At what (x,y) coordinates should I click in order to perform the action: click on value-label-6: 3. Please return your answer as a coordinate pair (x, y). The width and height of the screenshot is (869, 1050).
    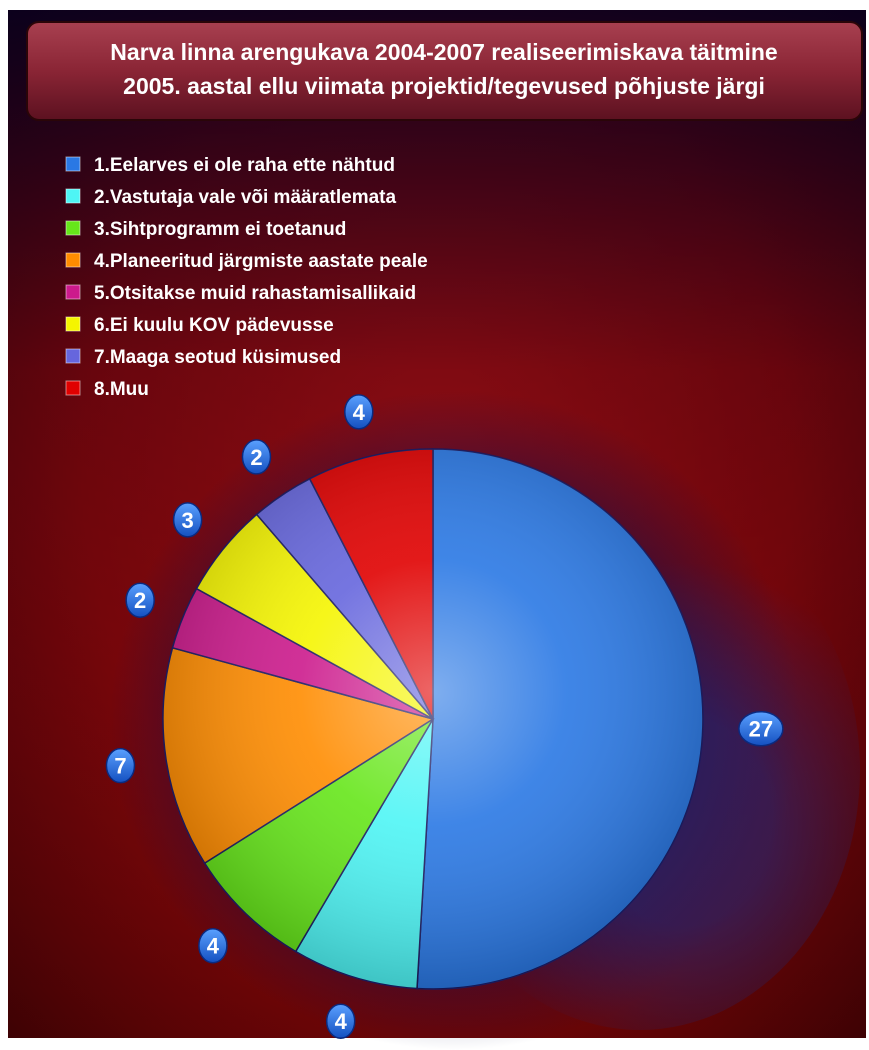
    Looking at the image, I should click on (187, 520).